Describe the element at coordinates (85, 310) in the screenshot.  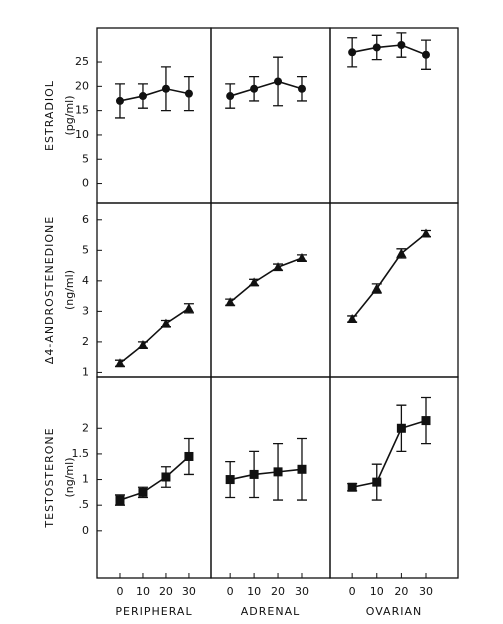
I see `y-tick-label: 3` at that location.